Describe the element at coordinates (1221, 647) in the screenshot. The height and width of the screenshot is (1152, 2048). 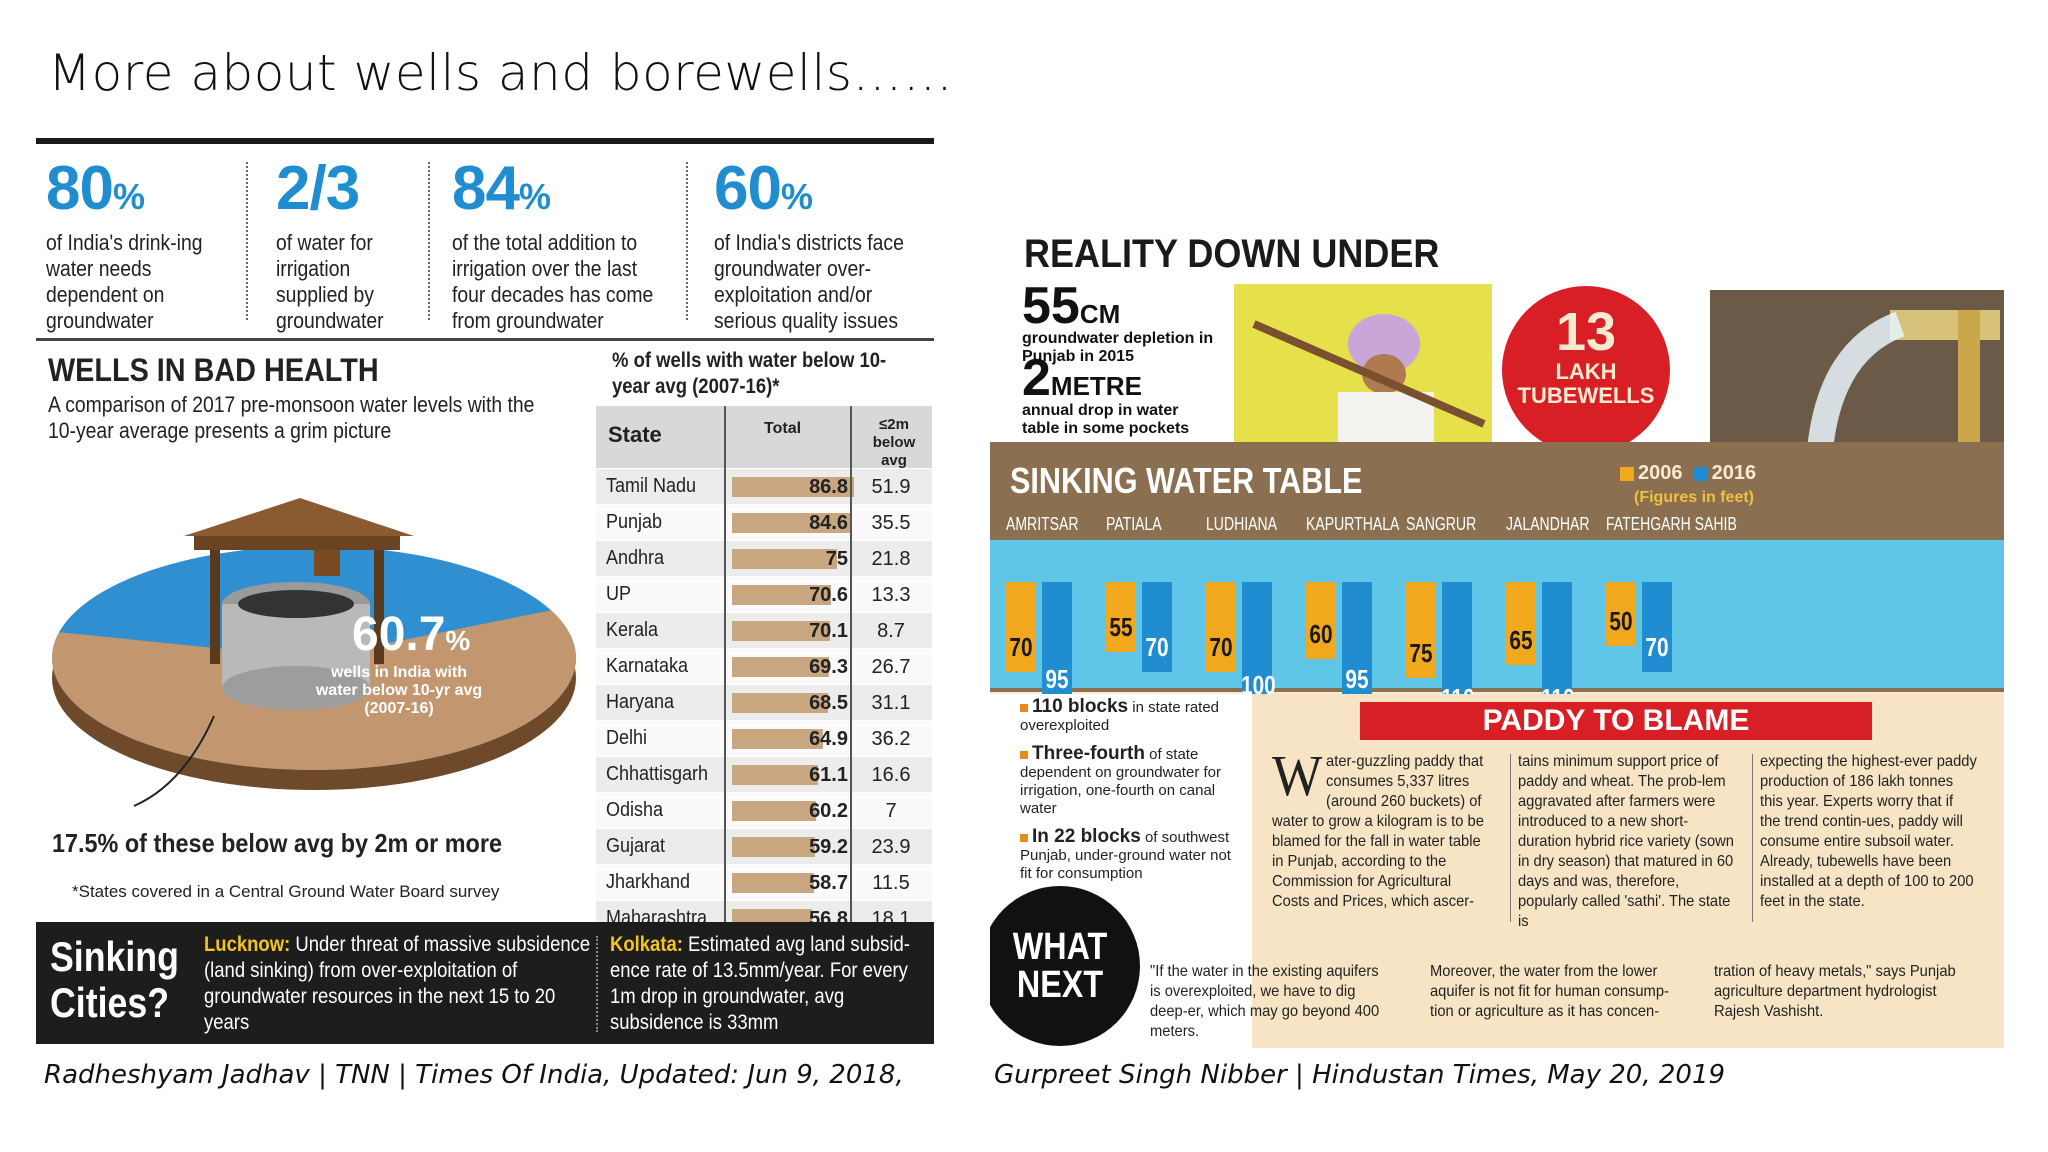
I see `value-2006: 70` at that location.